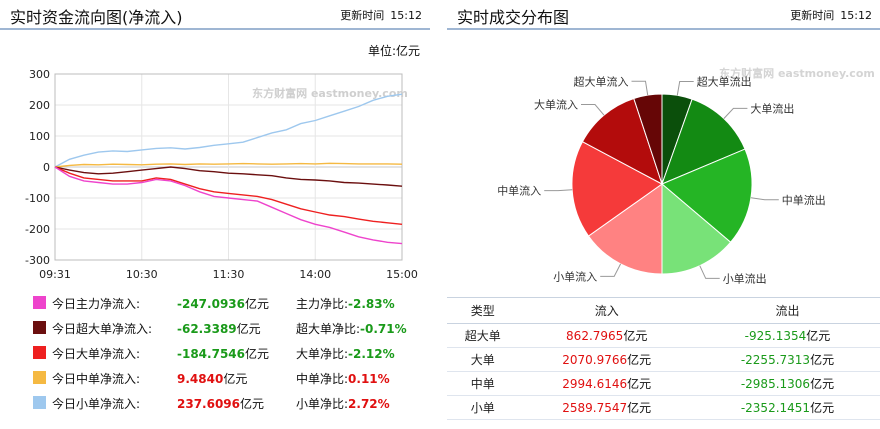  I want to click on legend-ratio: 大单净比:-2.12%, so click(345, 353).